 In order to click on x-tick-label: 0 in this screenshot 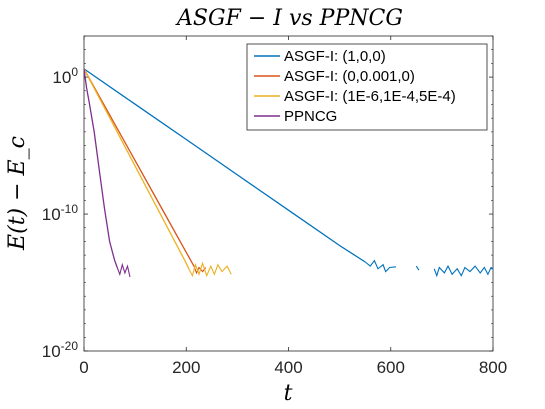, I will do `click(83, 367)`.